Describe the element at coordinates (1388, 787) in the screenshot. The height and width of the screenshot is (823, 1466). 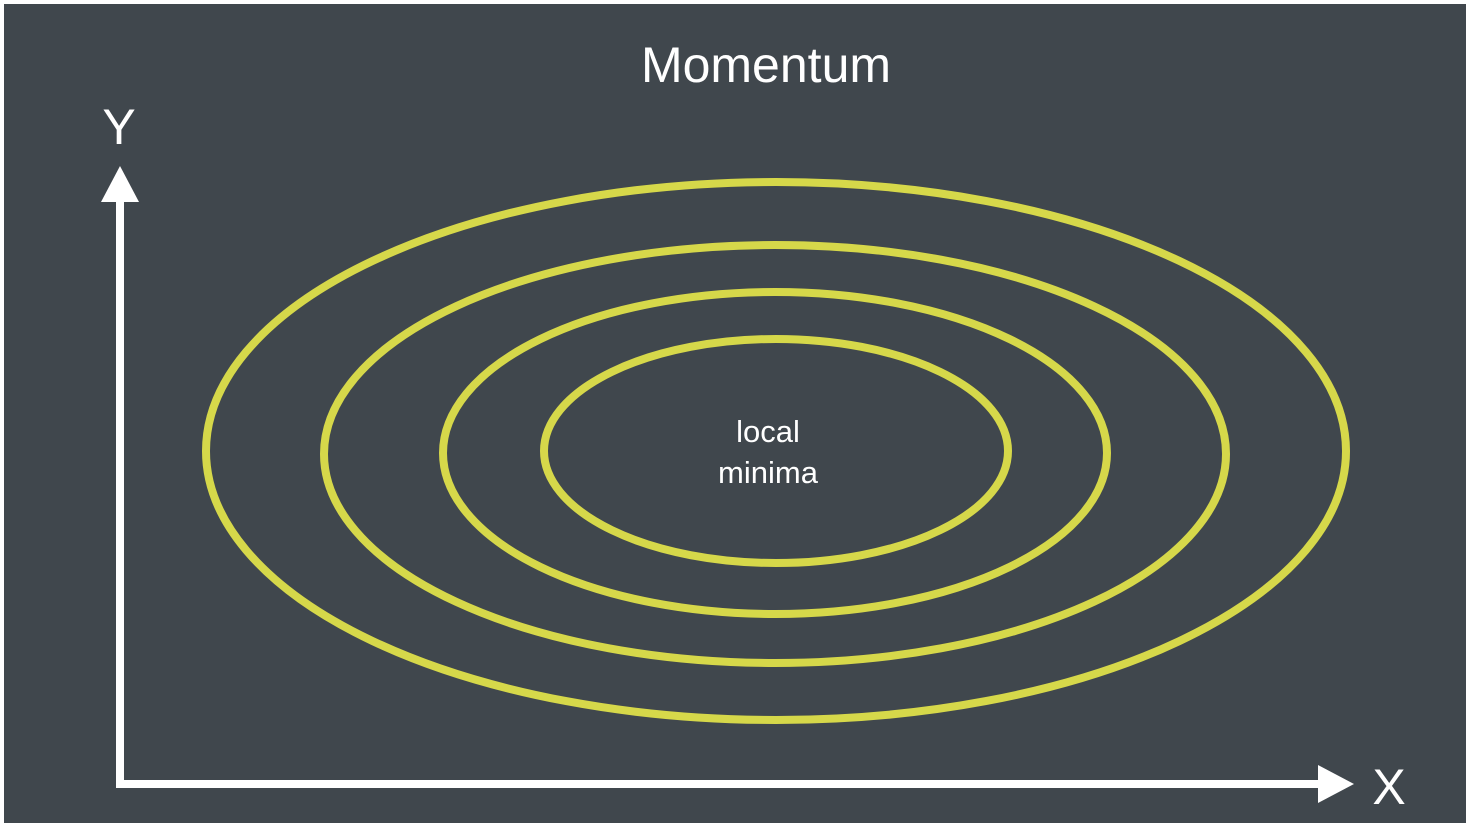
I see `x-axis-label: X` at that location.